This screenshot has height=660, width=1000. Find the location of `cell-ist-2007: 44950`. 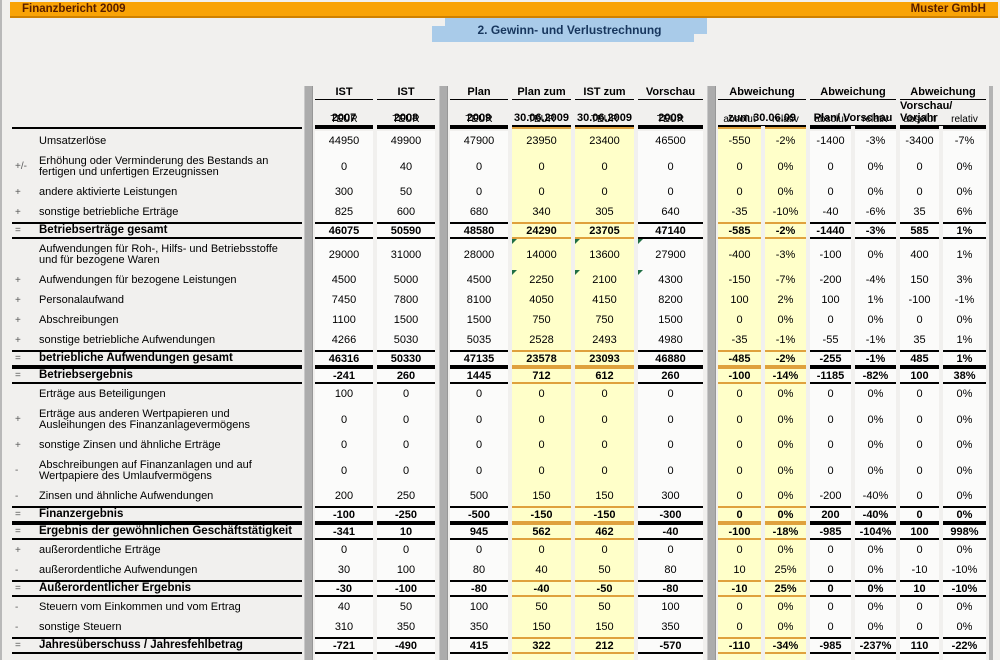

cell-ist-2007: 44950 is located at coordinates (344, 141).